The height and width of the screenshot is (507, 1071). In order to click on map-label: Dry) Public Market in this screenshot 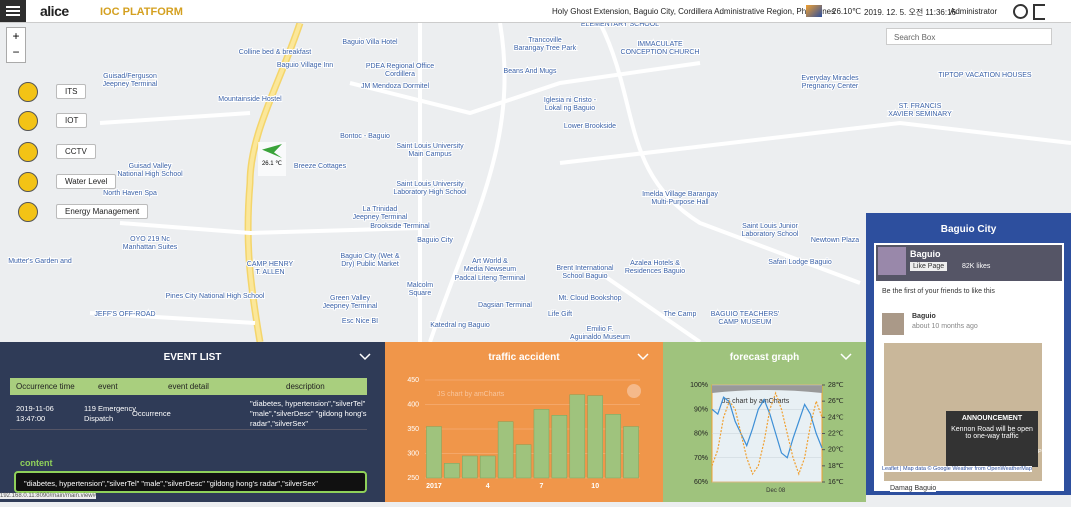, I will do `click(370, 264)`.